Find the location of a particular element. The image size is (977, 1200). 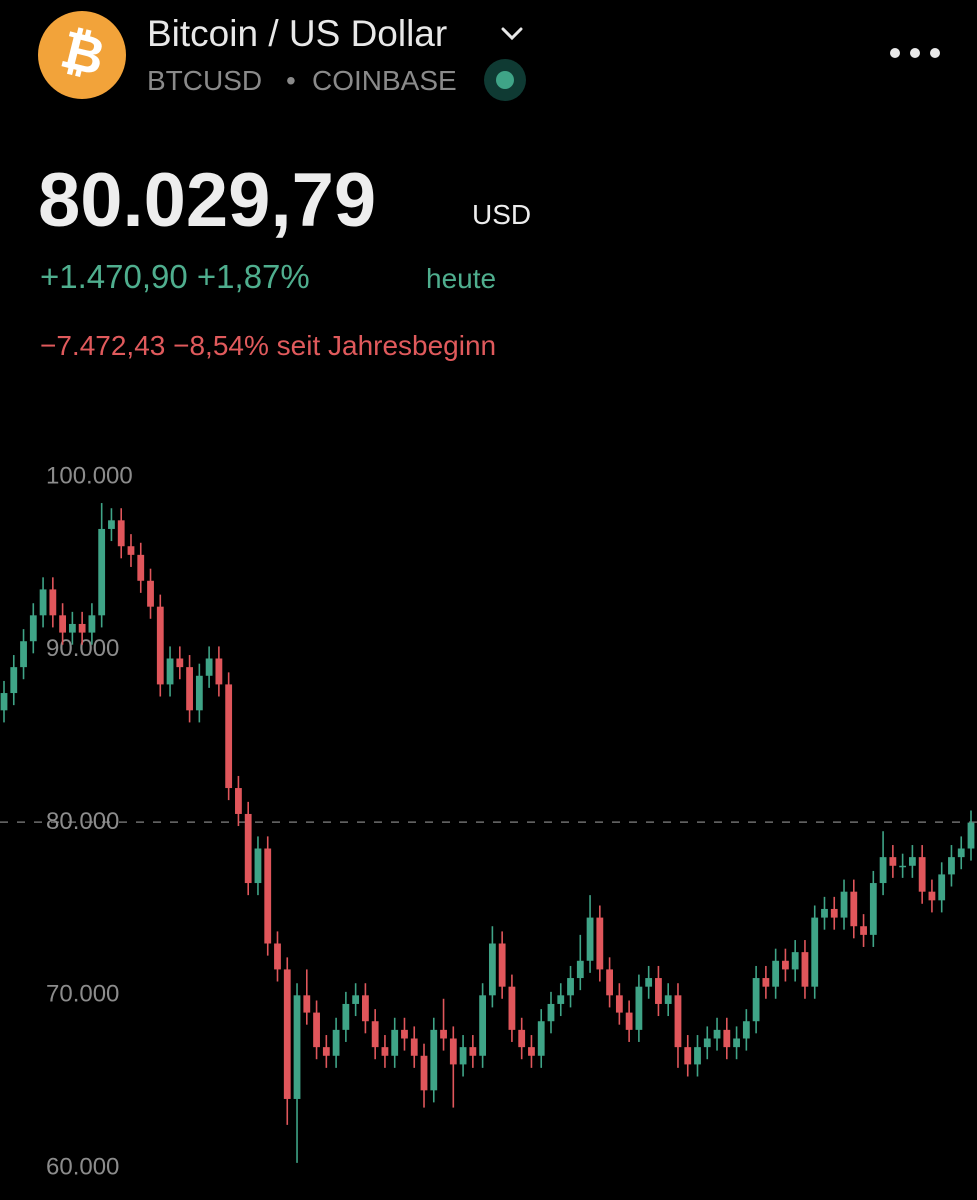

menu-dot is located at coordinates (915, 53).